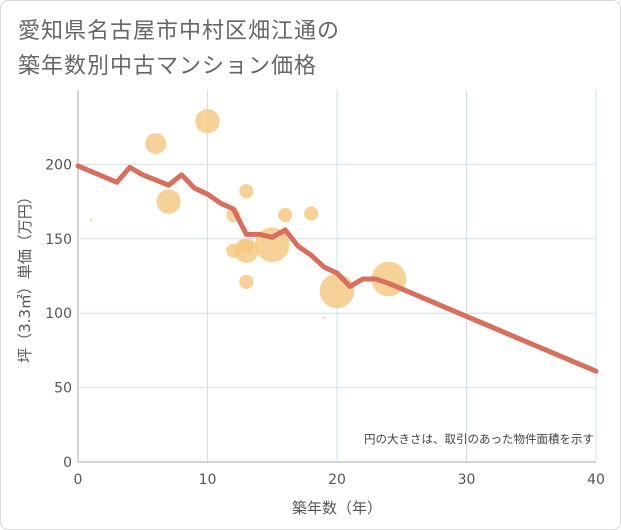 The height and width of the screenshot is (530, 621). I want to click on x-tick-label: 0, so click(78, 480).